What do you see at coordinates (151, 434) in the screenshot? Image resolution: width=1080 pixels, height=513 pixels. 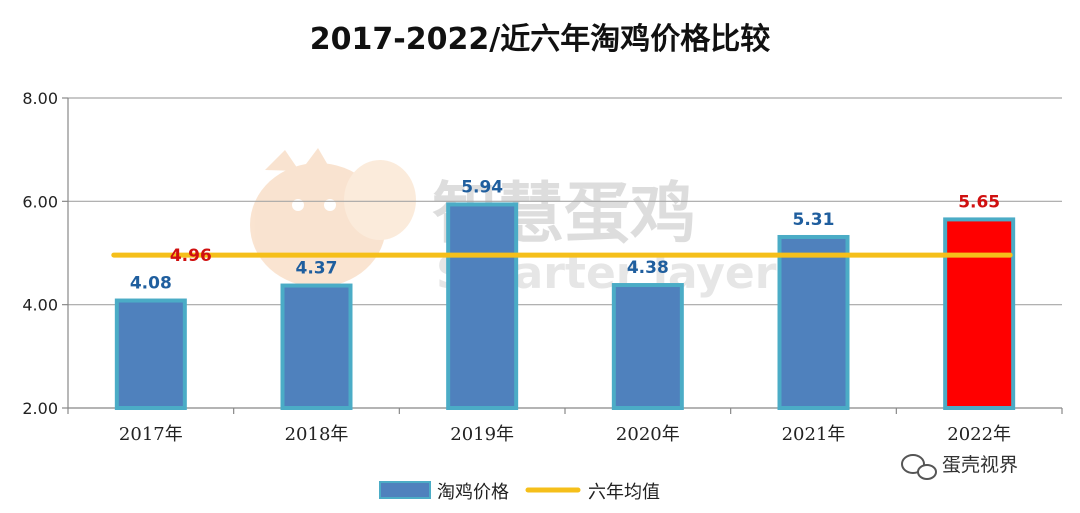 I see `x-tick-label: 2017年` at bounding box center [151, 434].